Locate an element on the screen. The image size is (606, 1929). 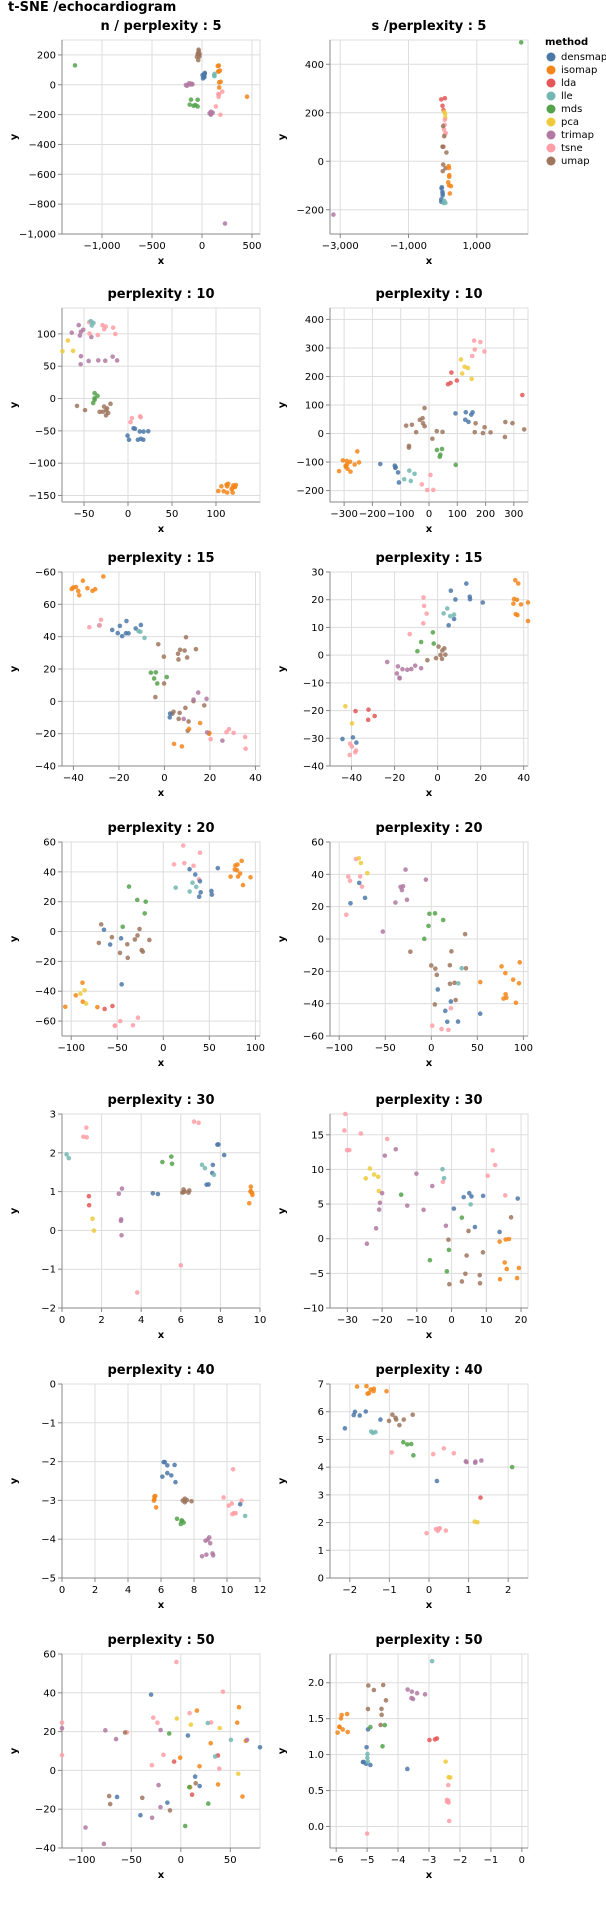
x-tick-label: 2 is located at coordinates (508, 1590).